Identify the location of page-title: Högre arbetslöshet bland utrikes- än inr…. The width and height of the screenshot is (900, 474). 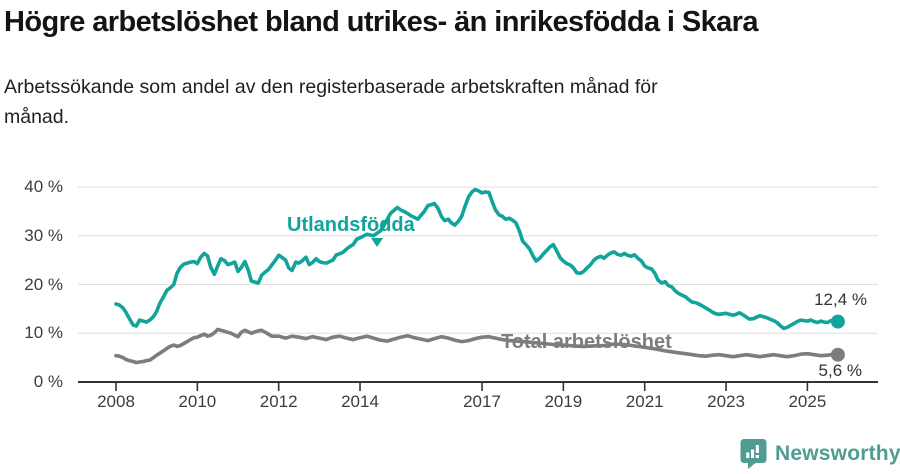
(381, 22).